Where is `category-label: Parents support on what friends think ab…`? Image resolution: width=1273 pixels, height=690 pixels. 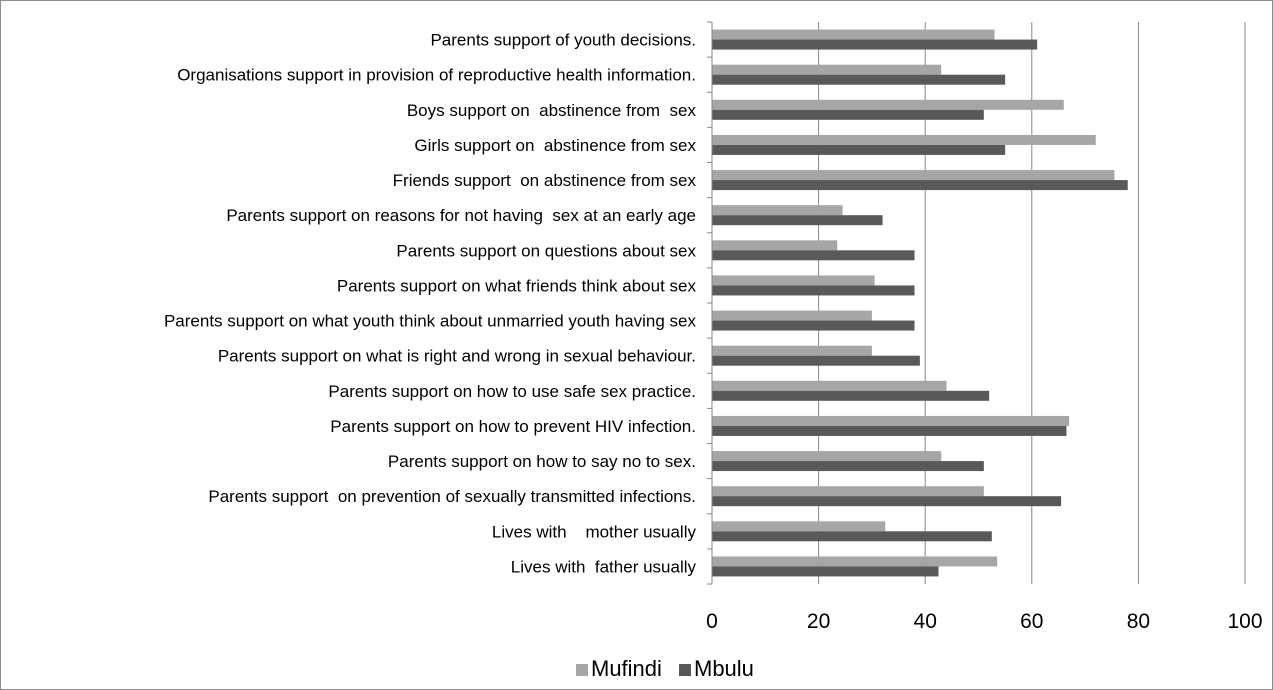 category-label: Parents support on what friends think ab… is located at coordinates (517, 285).